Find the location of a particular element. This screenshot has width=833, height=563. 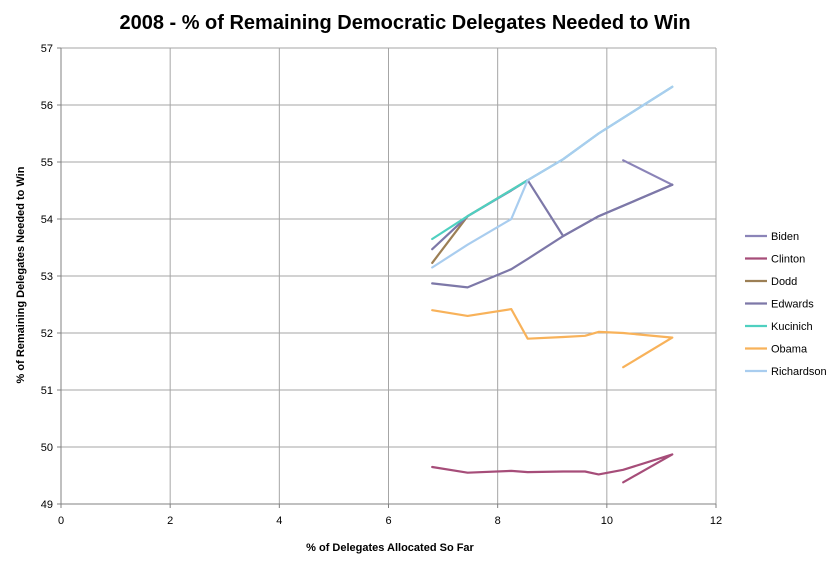

series-line-biden is located at coordinates (648, 172).